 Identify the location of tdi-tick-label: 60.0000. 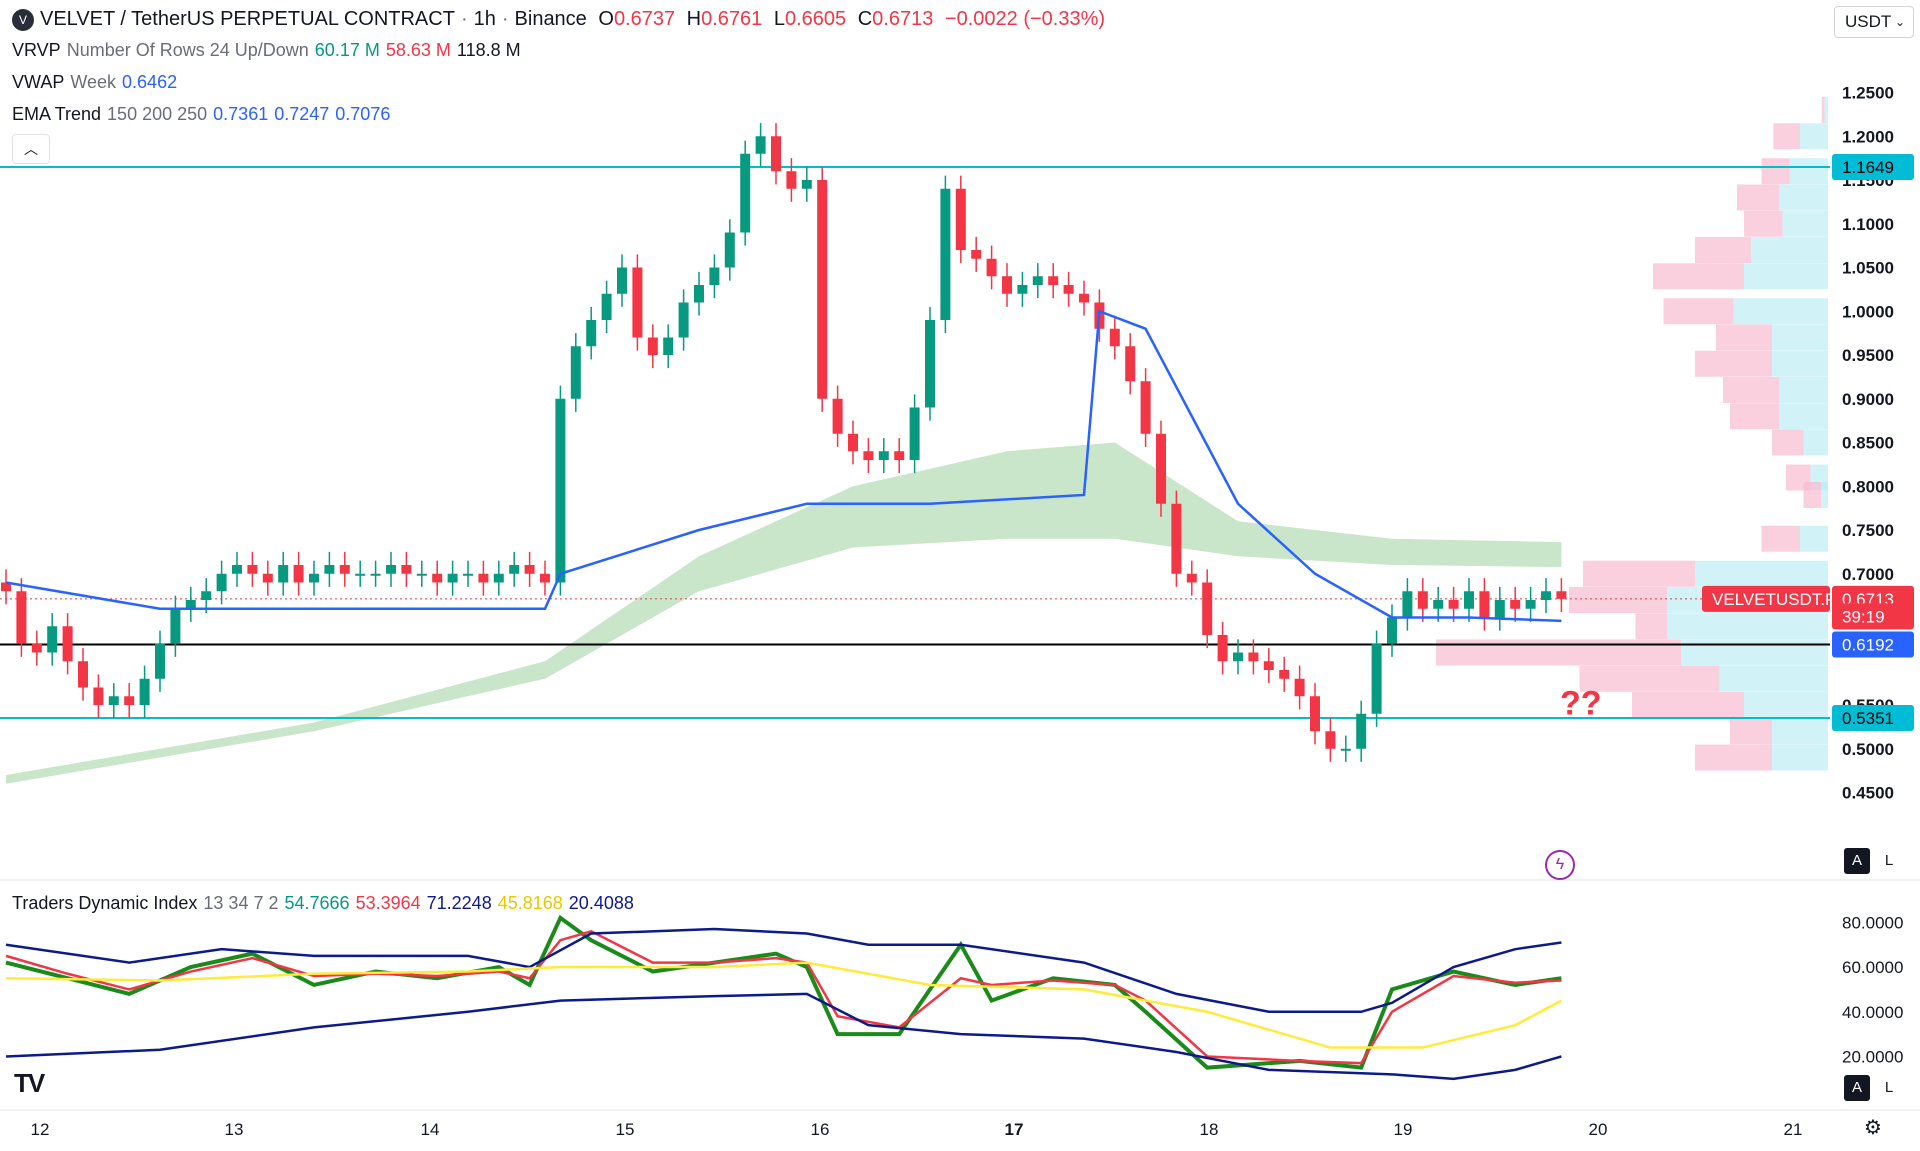
(1872, 967).